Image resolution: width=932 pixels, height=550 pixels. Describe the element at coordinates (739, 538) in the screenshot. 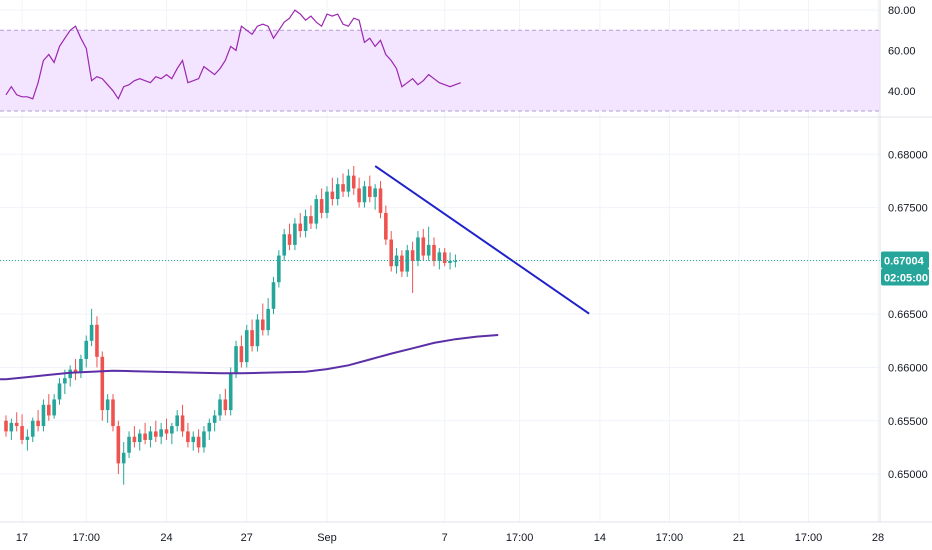

I see `time-tick-label: 21` at that location.